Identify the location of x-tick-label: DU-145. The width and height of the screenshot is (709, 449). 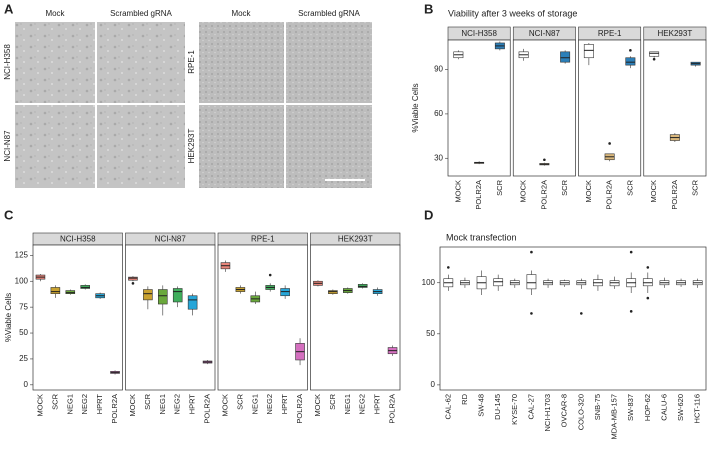
(497, 407).